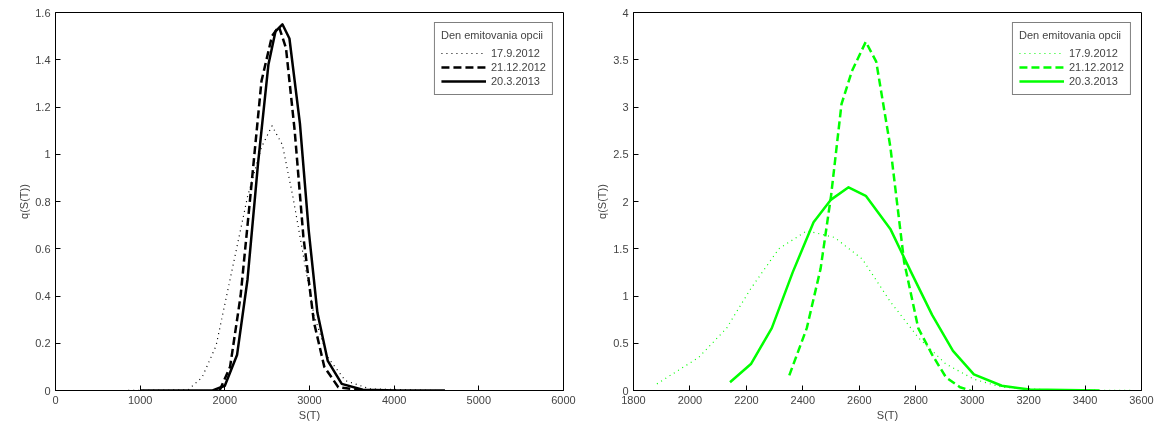 The width and height of the screenshot is (1173, 437). Describe the element at coordinates (43, 12) in the screenshot. I see `y-tick-label: 1.6` at that location.